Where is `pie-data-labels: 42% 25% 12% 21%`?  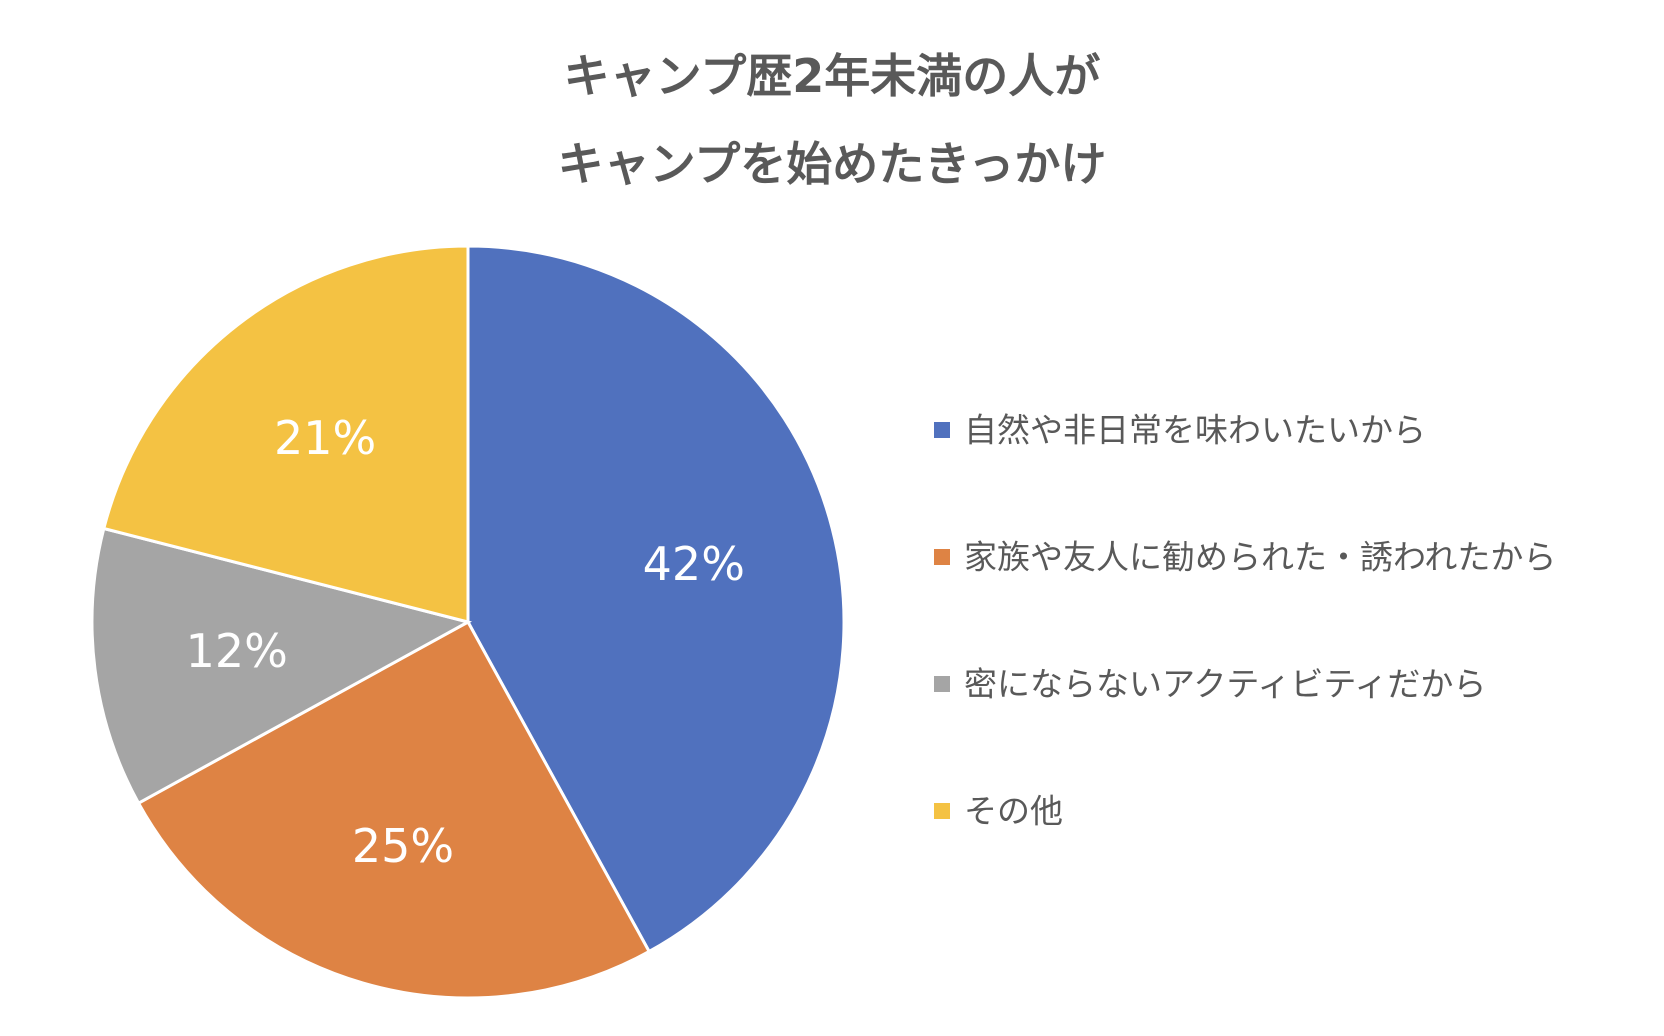 pie-data-labels: 42% 25% 12% 21% is located at coordinates (465, 642).